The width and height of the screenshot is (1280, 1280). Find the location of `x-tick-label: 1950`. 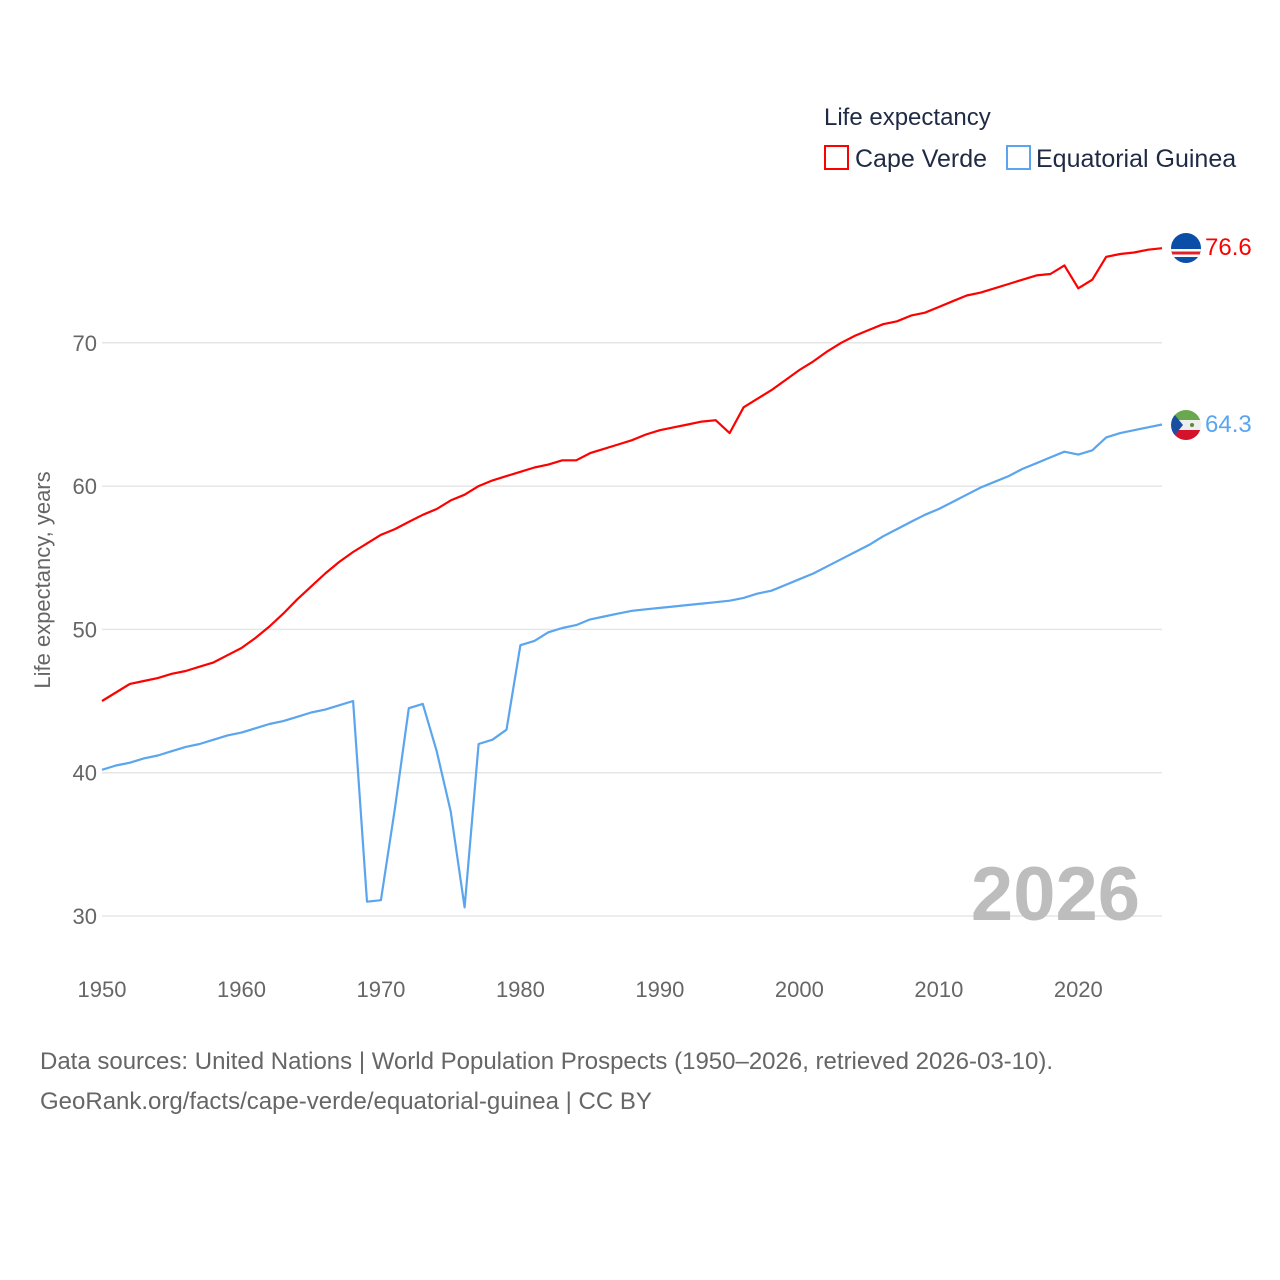

x-tick-label: 1950 is located at coordinates (102, 989).